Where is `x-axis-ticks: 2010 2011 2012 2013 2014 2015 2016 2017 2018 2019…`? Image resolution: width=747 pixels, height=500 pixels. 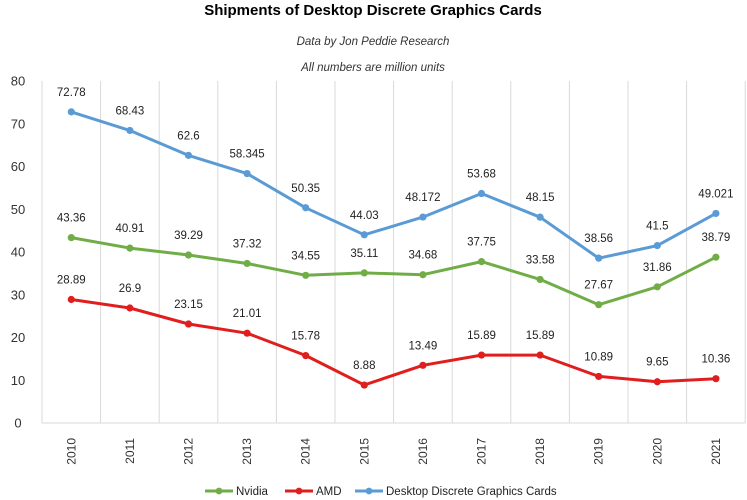 x-axis-ticks: 2010 2011 2012 2013 2014 2015 2016 2017 2018 2019… is located at coordinates (393, 451).